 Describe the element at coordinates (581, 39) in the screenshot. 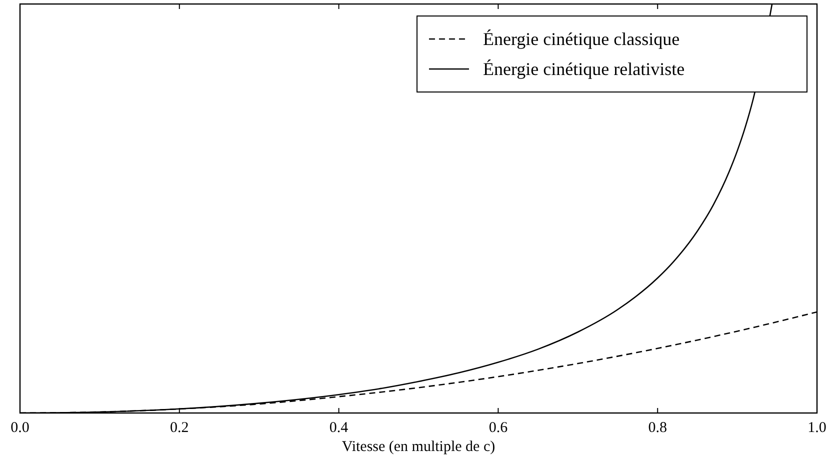

I see `legend-label: Énergie cinétique classique` at that location.